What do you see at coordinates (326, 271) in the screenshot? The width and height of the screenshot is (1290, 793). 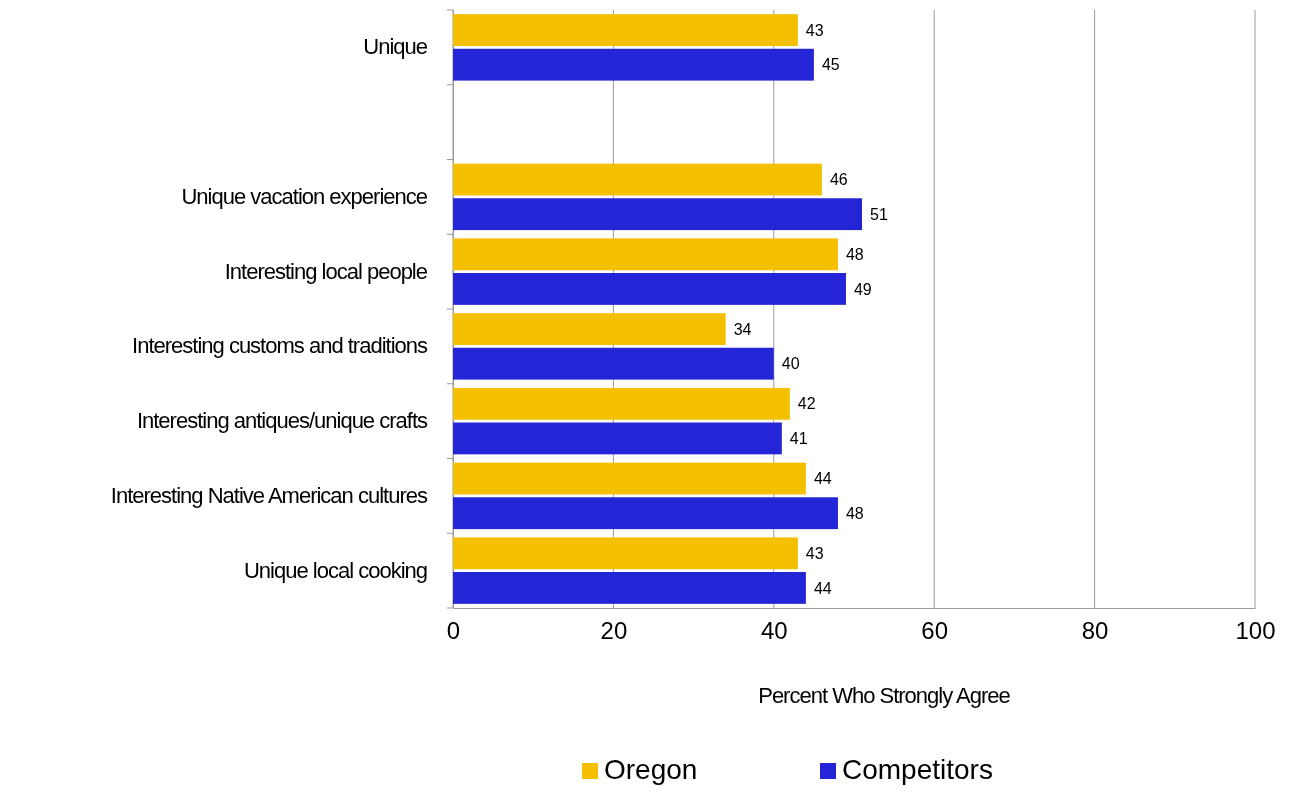 I see `y-tick-label: Interesting local people` at bounding box center [326, 271].